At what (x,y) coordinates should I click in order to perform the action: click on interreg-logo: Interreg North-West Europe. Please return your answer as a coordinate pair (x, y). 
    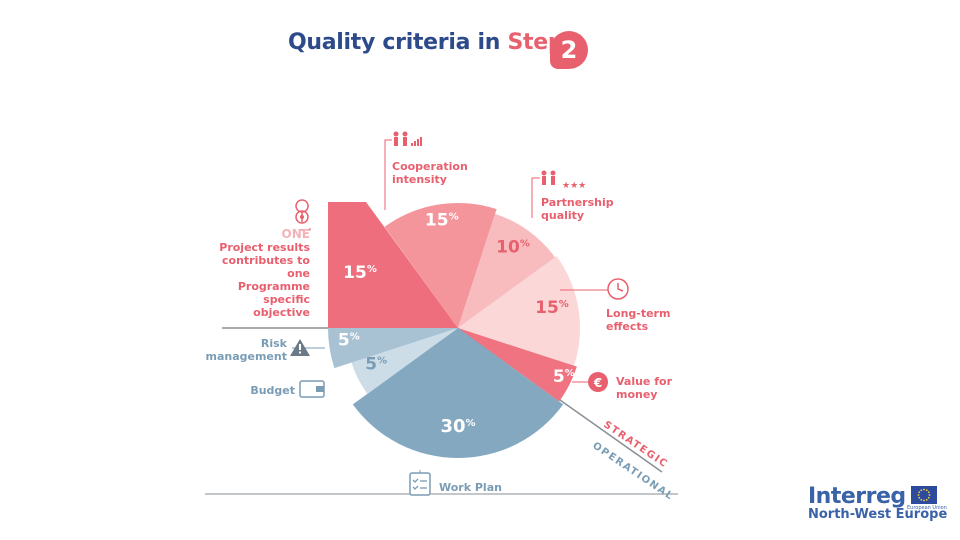
    Looking at the image, I should click on (877, 503).